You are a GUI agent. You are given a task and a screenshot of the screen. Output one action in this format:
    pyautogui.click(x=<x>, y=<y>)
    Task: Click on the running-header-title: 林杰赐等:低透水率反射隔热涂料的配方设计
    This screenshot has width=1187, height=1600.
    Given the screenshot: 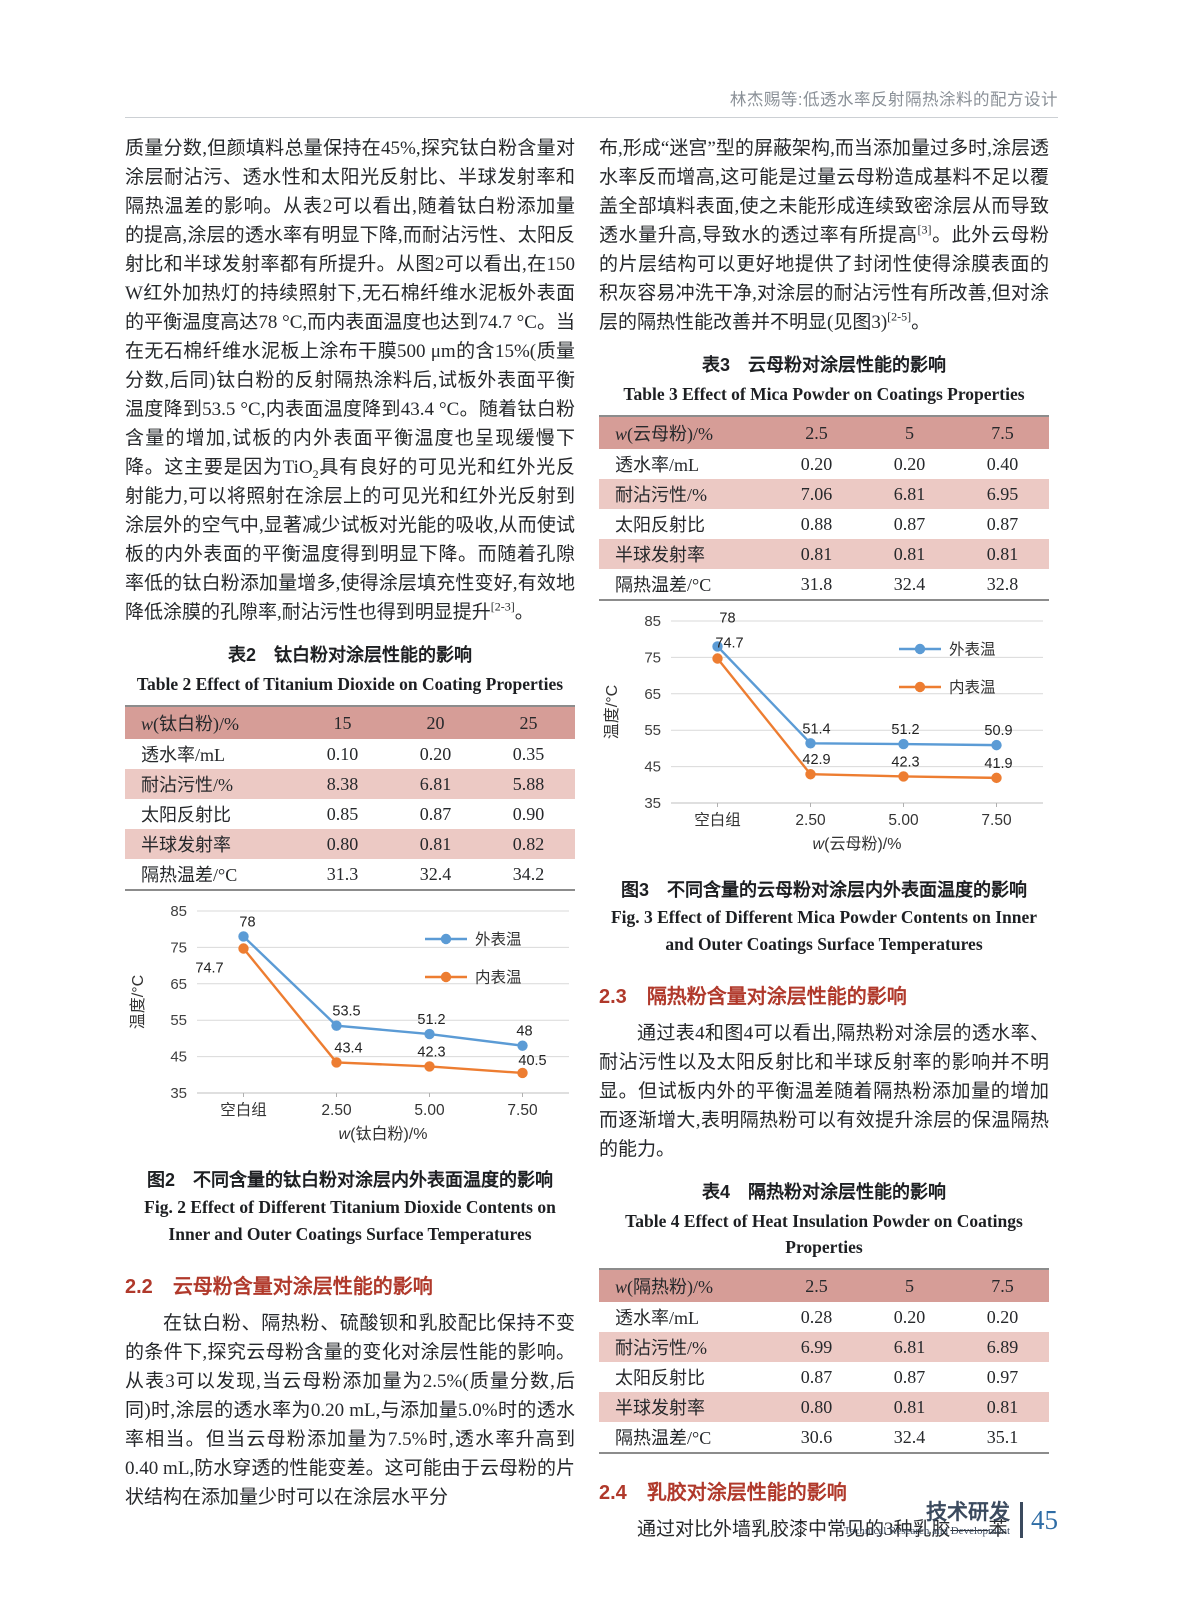 What is the action you would take?
    pyautogui.click(x=893, y=100)
    